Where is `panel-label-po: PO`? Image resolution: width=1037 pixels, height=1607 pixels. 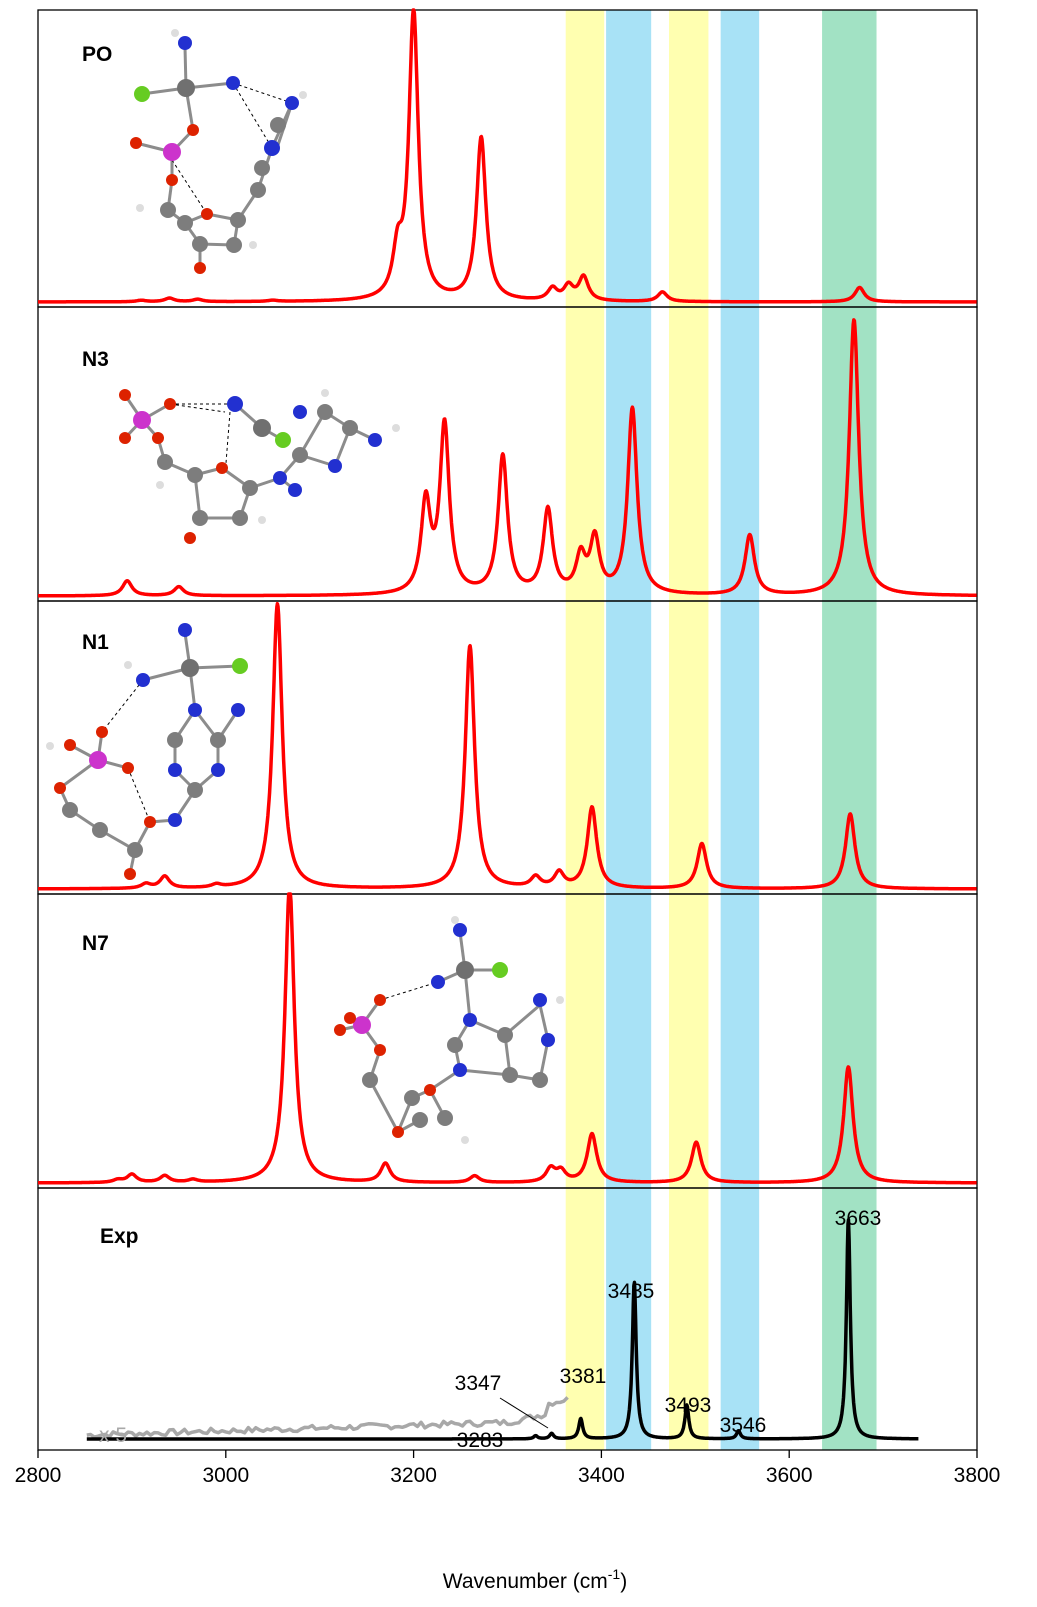
panel-label-po: PO is located at coordinates (97, 54).